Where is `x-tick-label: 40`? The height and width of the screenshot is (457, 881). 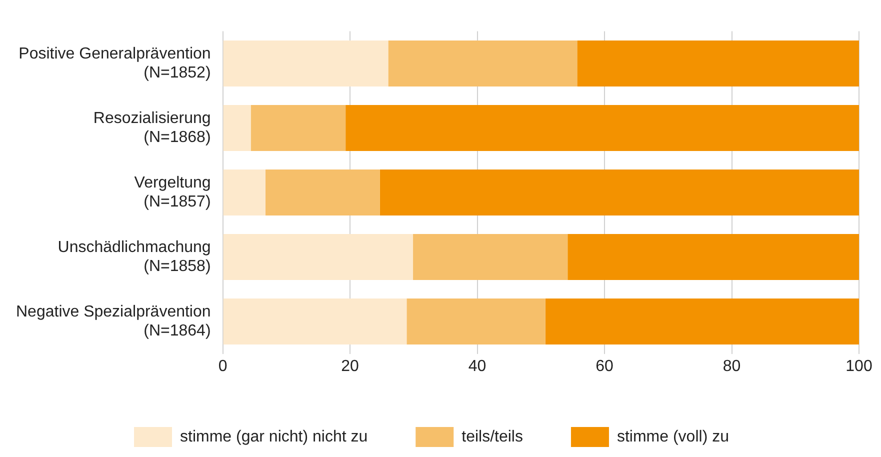 x-tick-label: 40 is located at coordinates (477, 366).